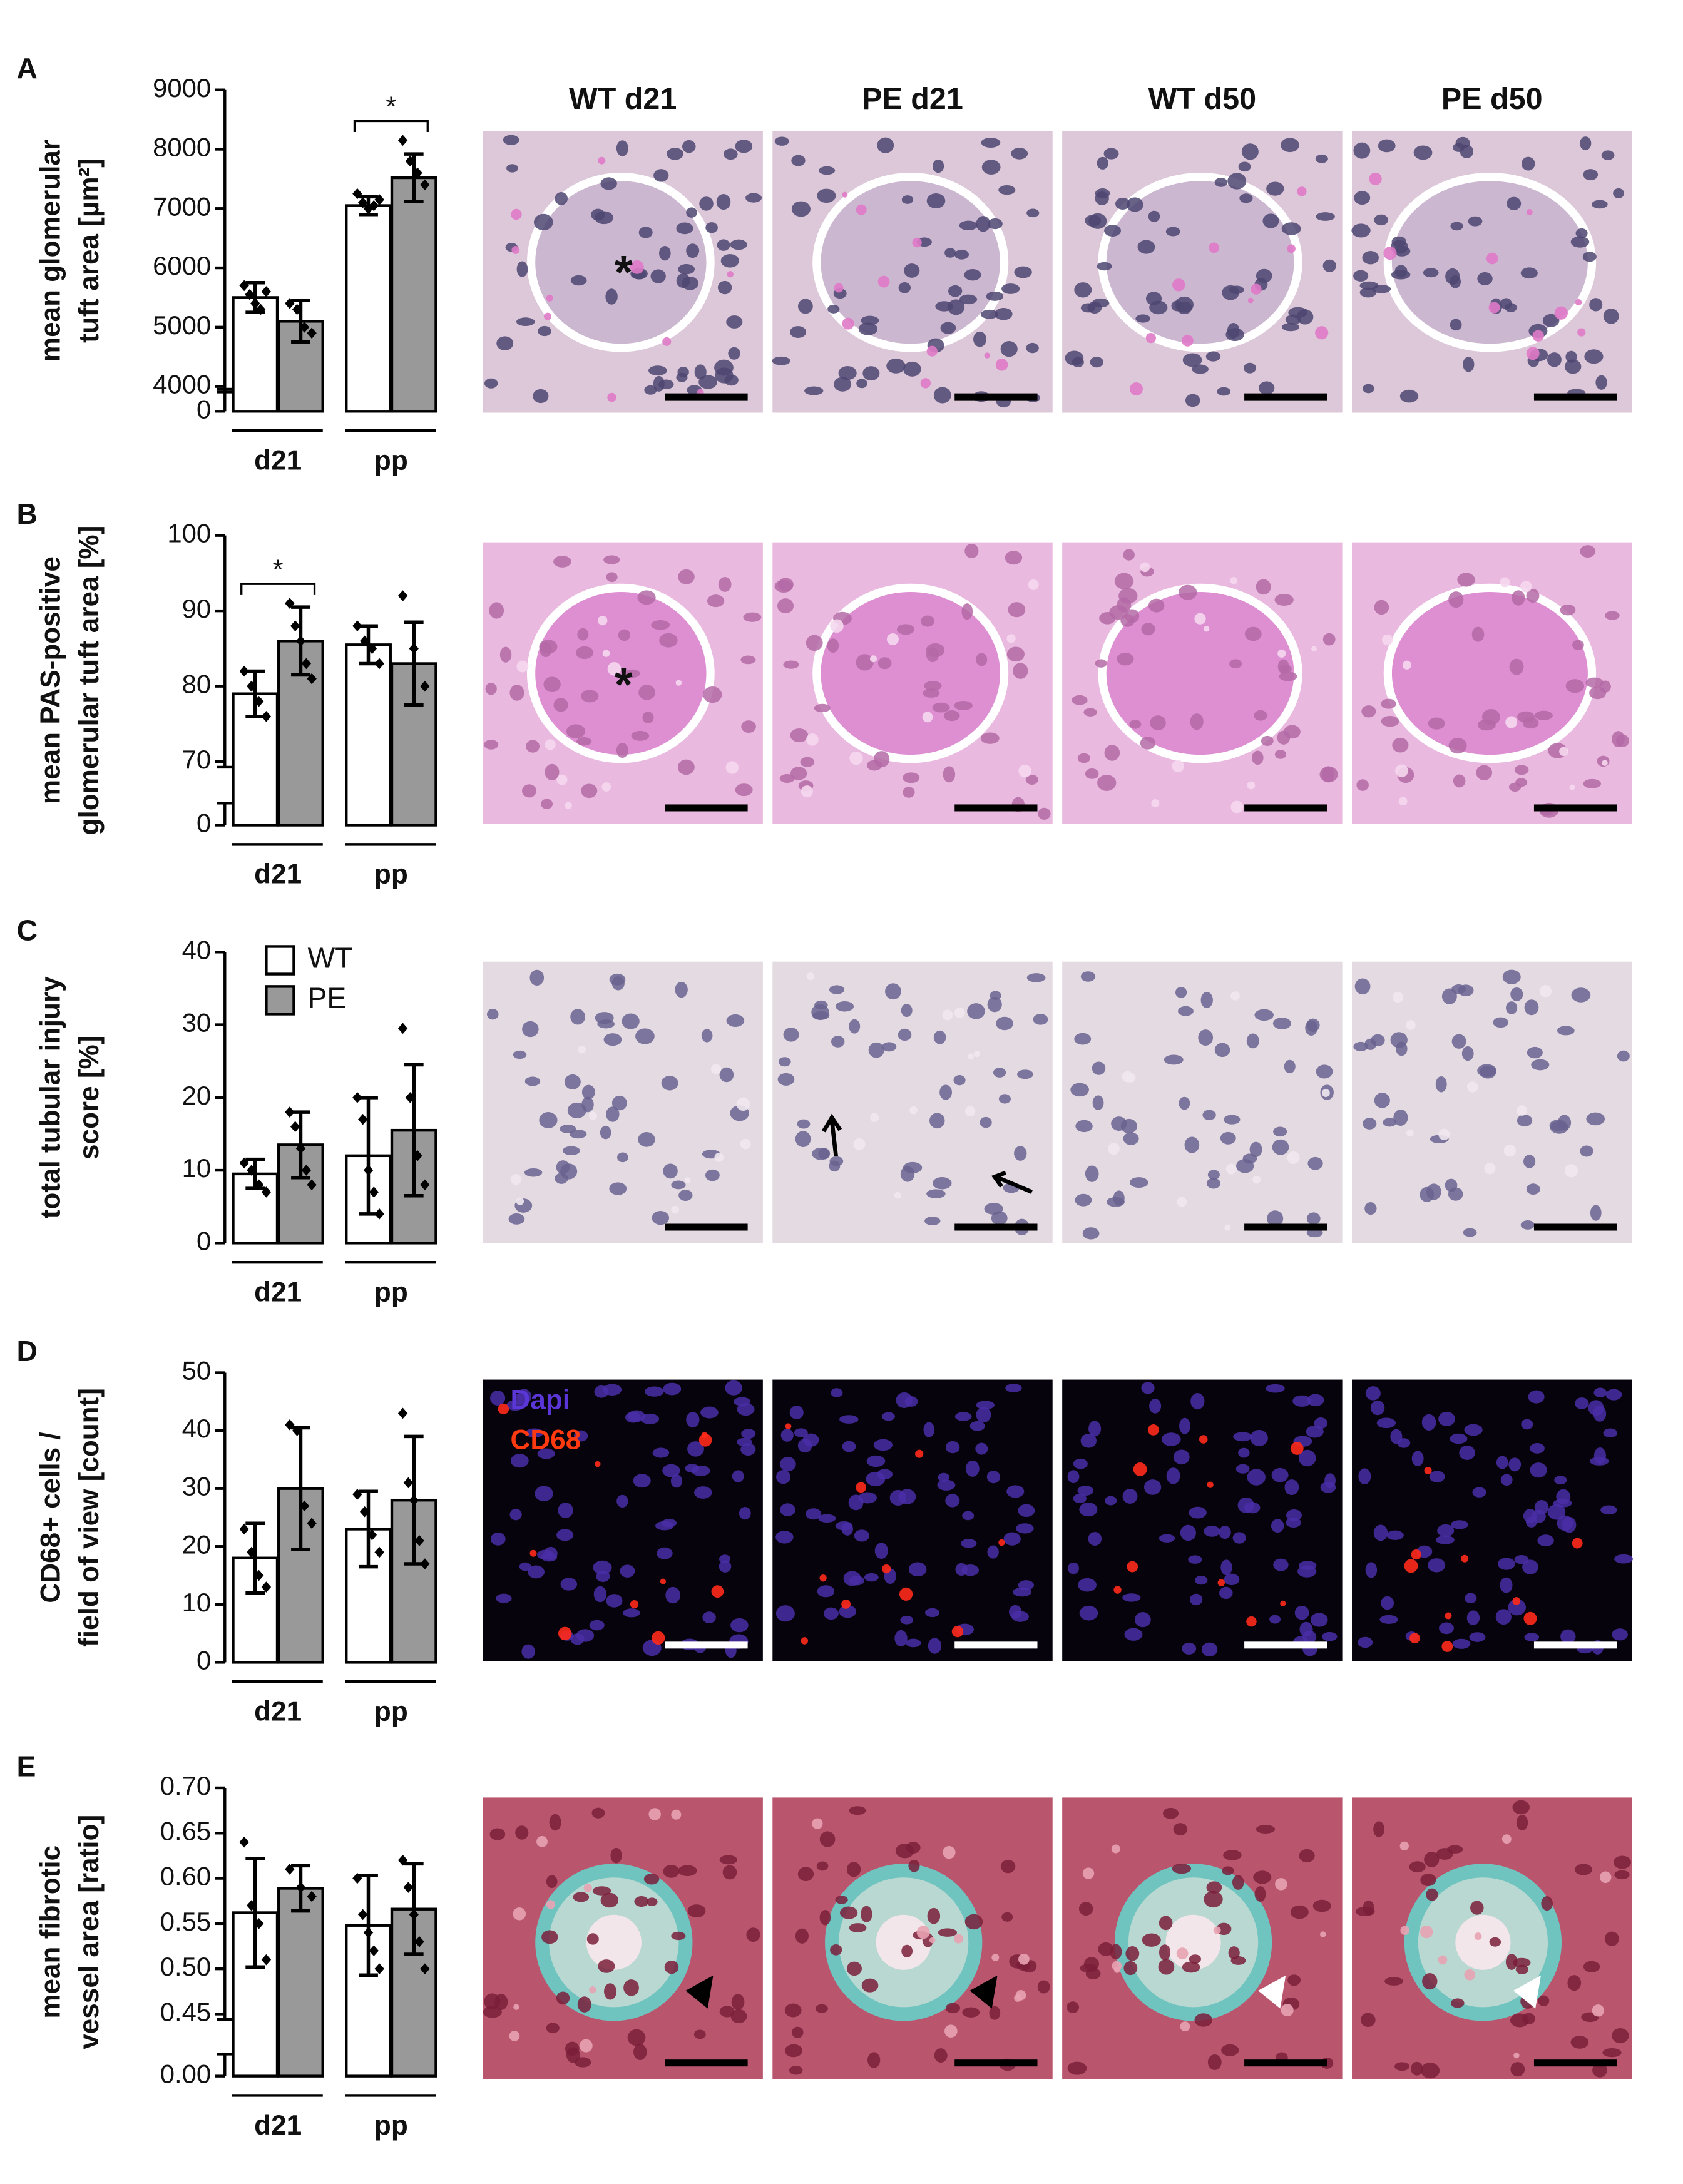 The image size is (1683, 2184). I want to click on micrograph-bg, so click(1492, 1520).